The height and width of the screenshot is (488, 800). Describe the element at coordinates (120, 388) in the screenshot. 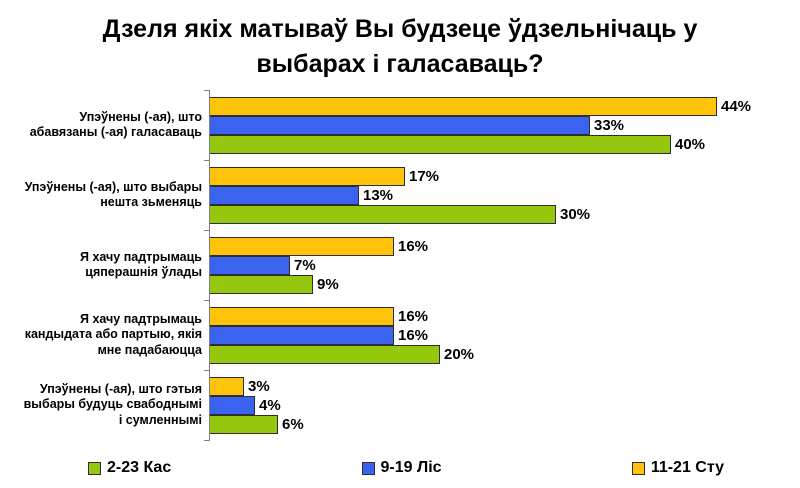

I see `category-label-line: Упэўнены (-ая), што гэтыя` at that location.